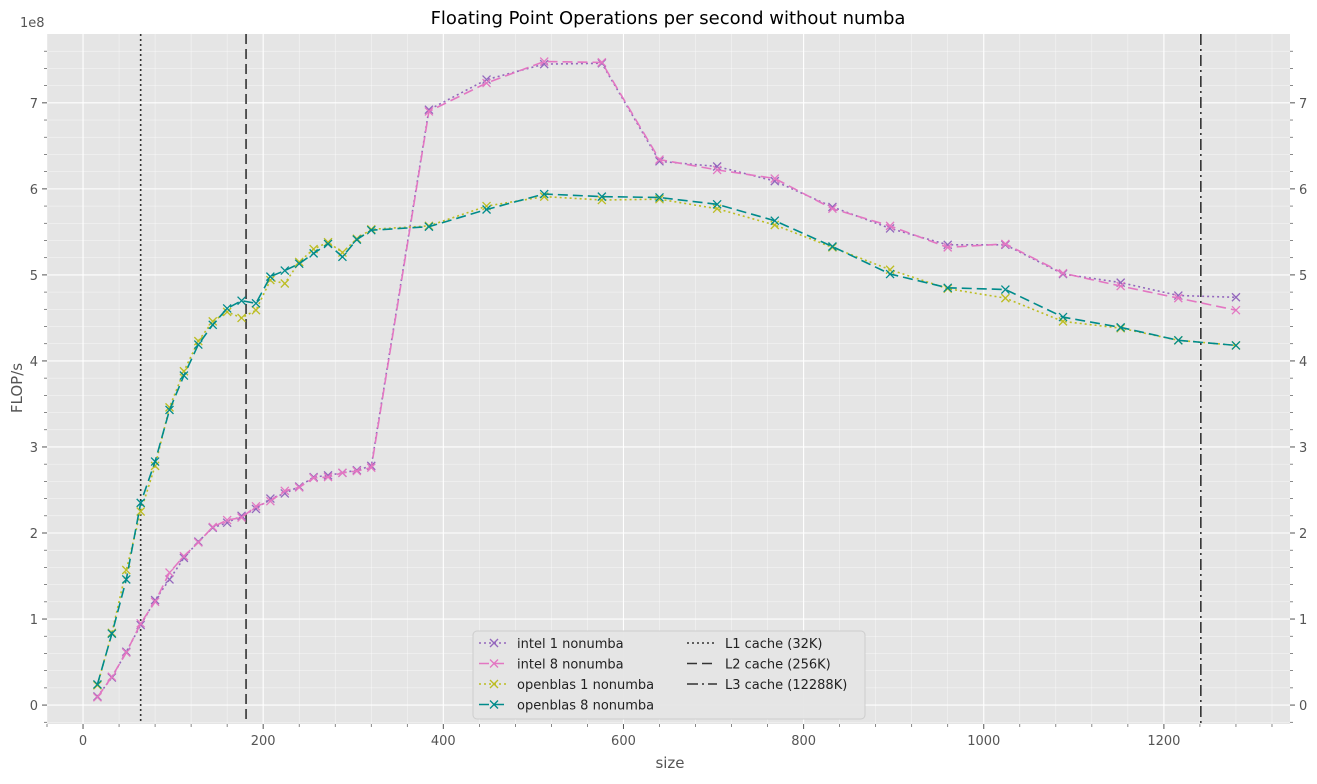 The width and height of the screenshot is (1317, 784). I want to click on legend-entry-7: L3 cache (12288K), so click(767, 685).